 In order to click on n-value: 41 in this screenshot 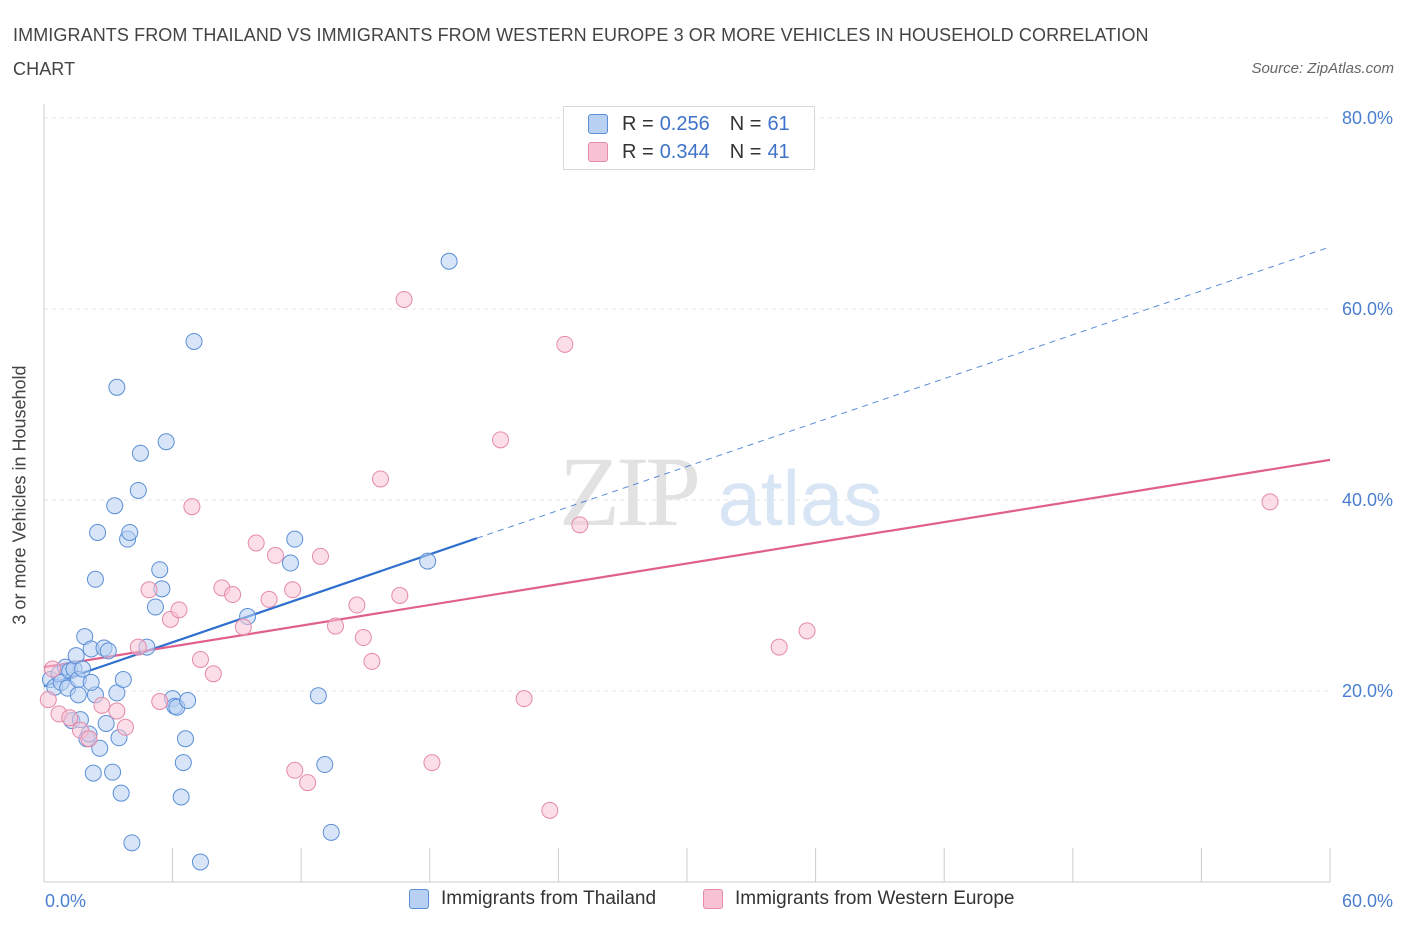, I will do `click(778, 151)`.